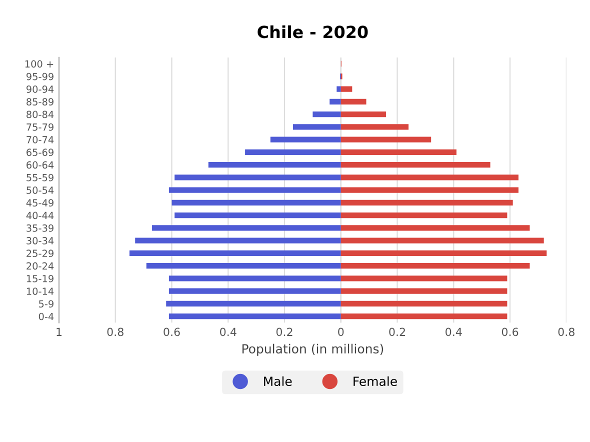  What do you see at coordinates (40, 240) in the screenshot?
I see `y-tick-label: 30-34` at bounding box center [40, 240].